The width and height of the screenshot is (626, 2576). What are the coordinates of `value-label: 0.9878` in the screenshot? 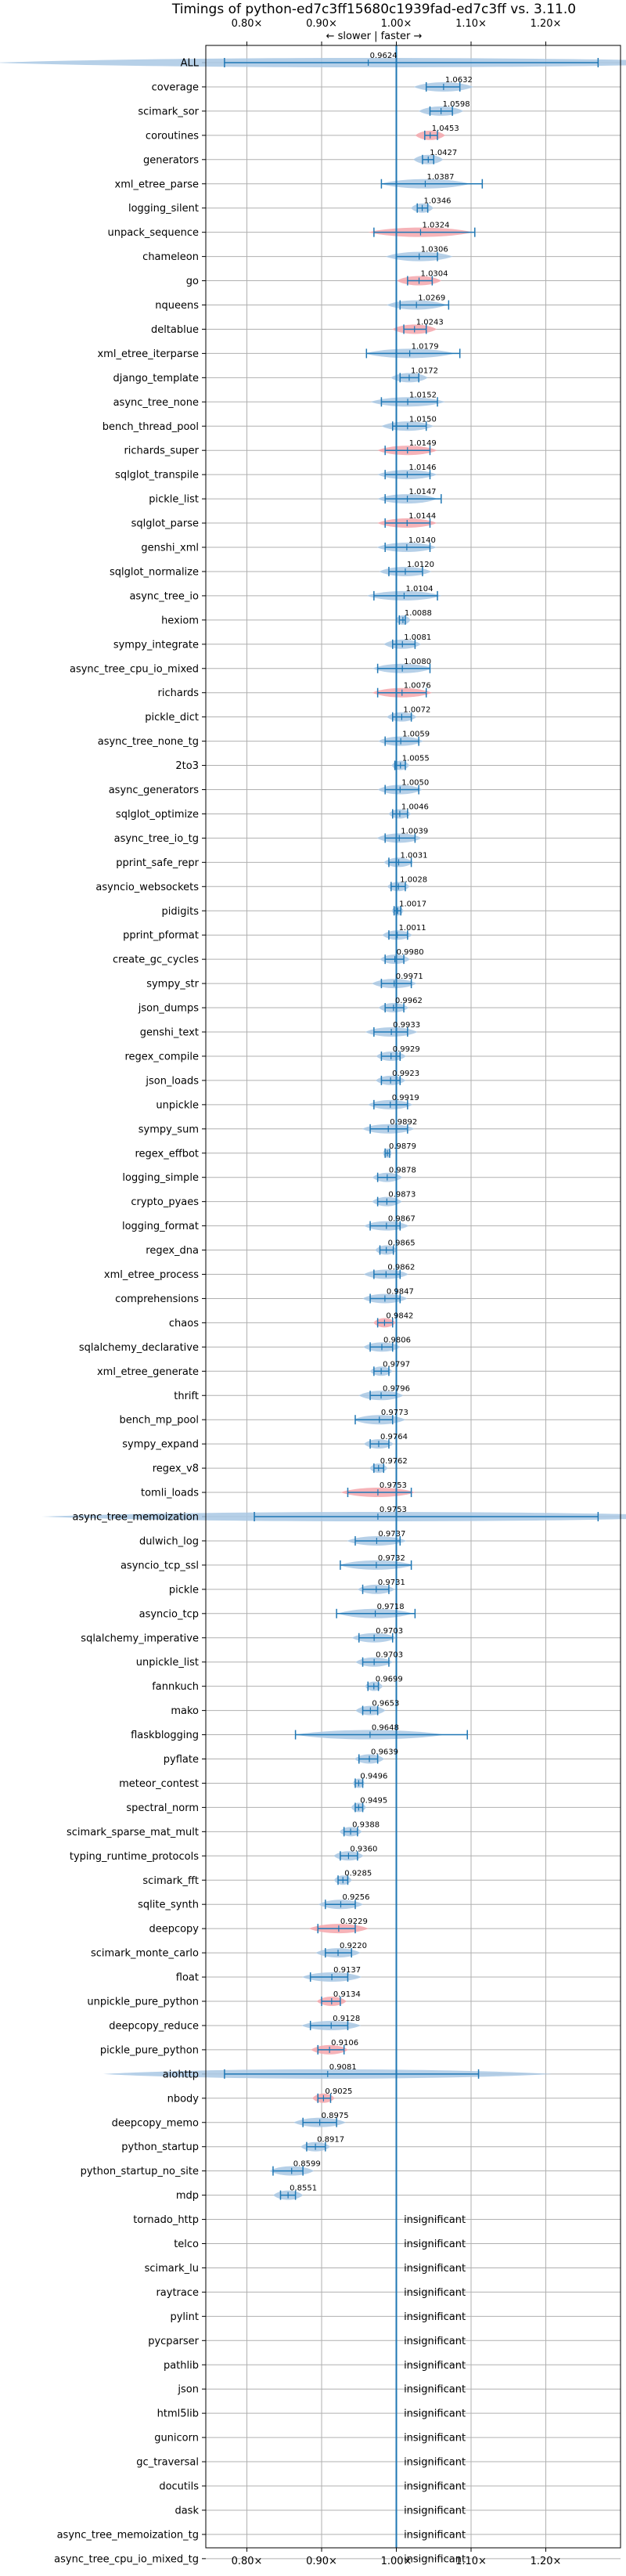 It's located at (402, 1171).